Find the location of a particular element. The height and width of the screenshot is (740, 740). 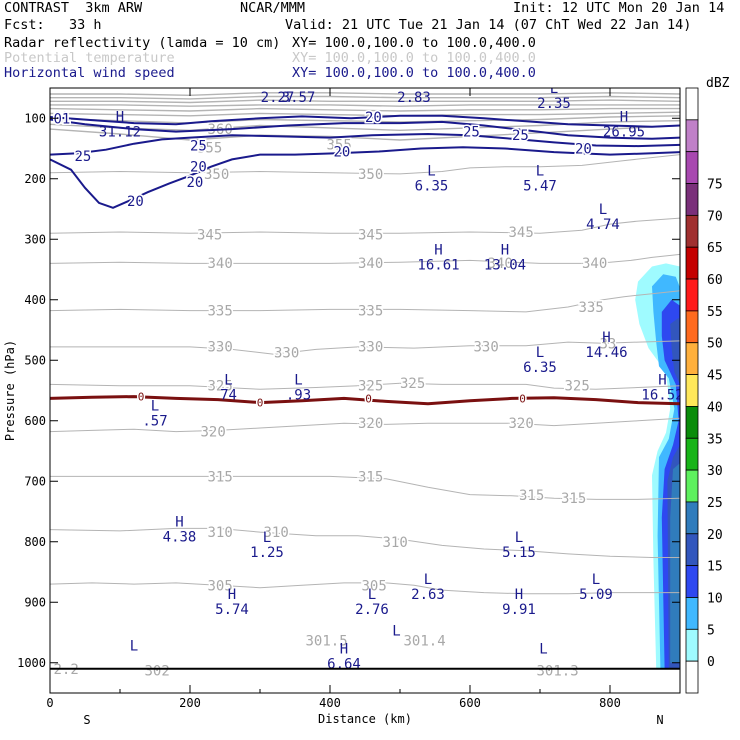

extremum-value-15: 16.52 is located at coordinates (662, 395).